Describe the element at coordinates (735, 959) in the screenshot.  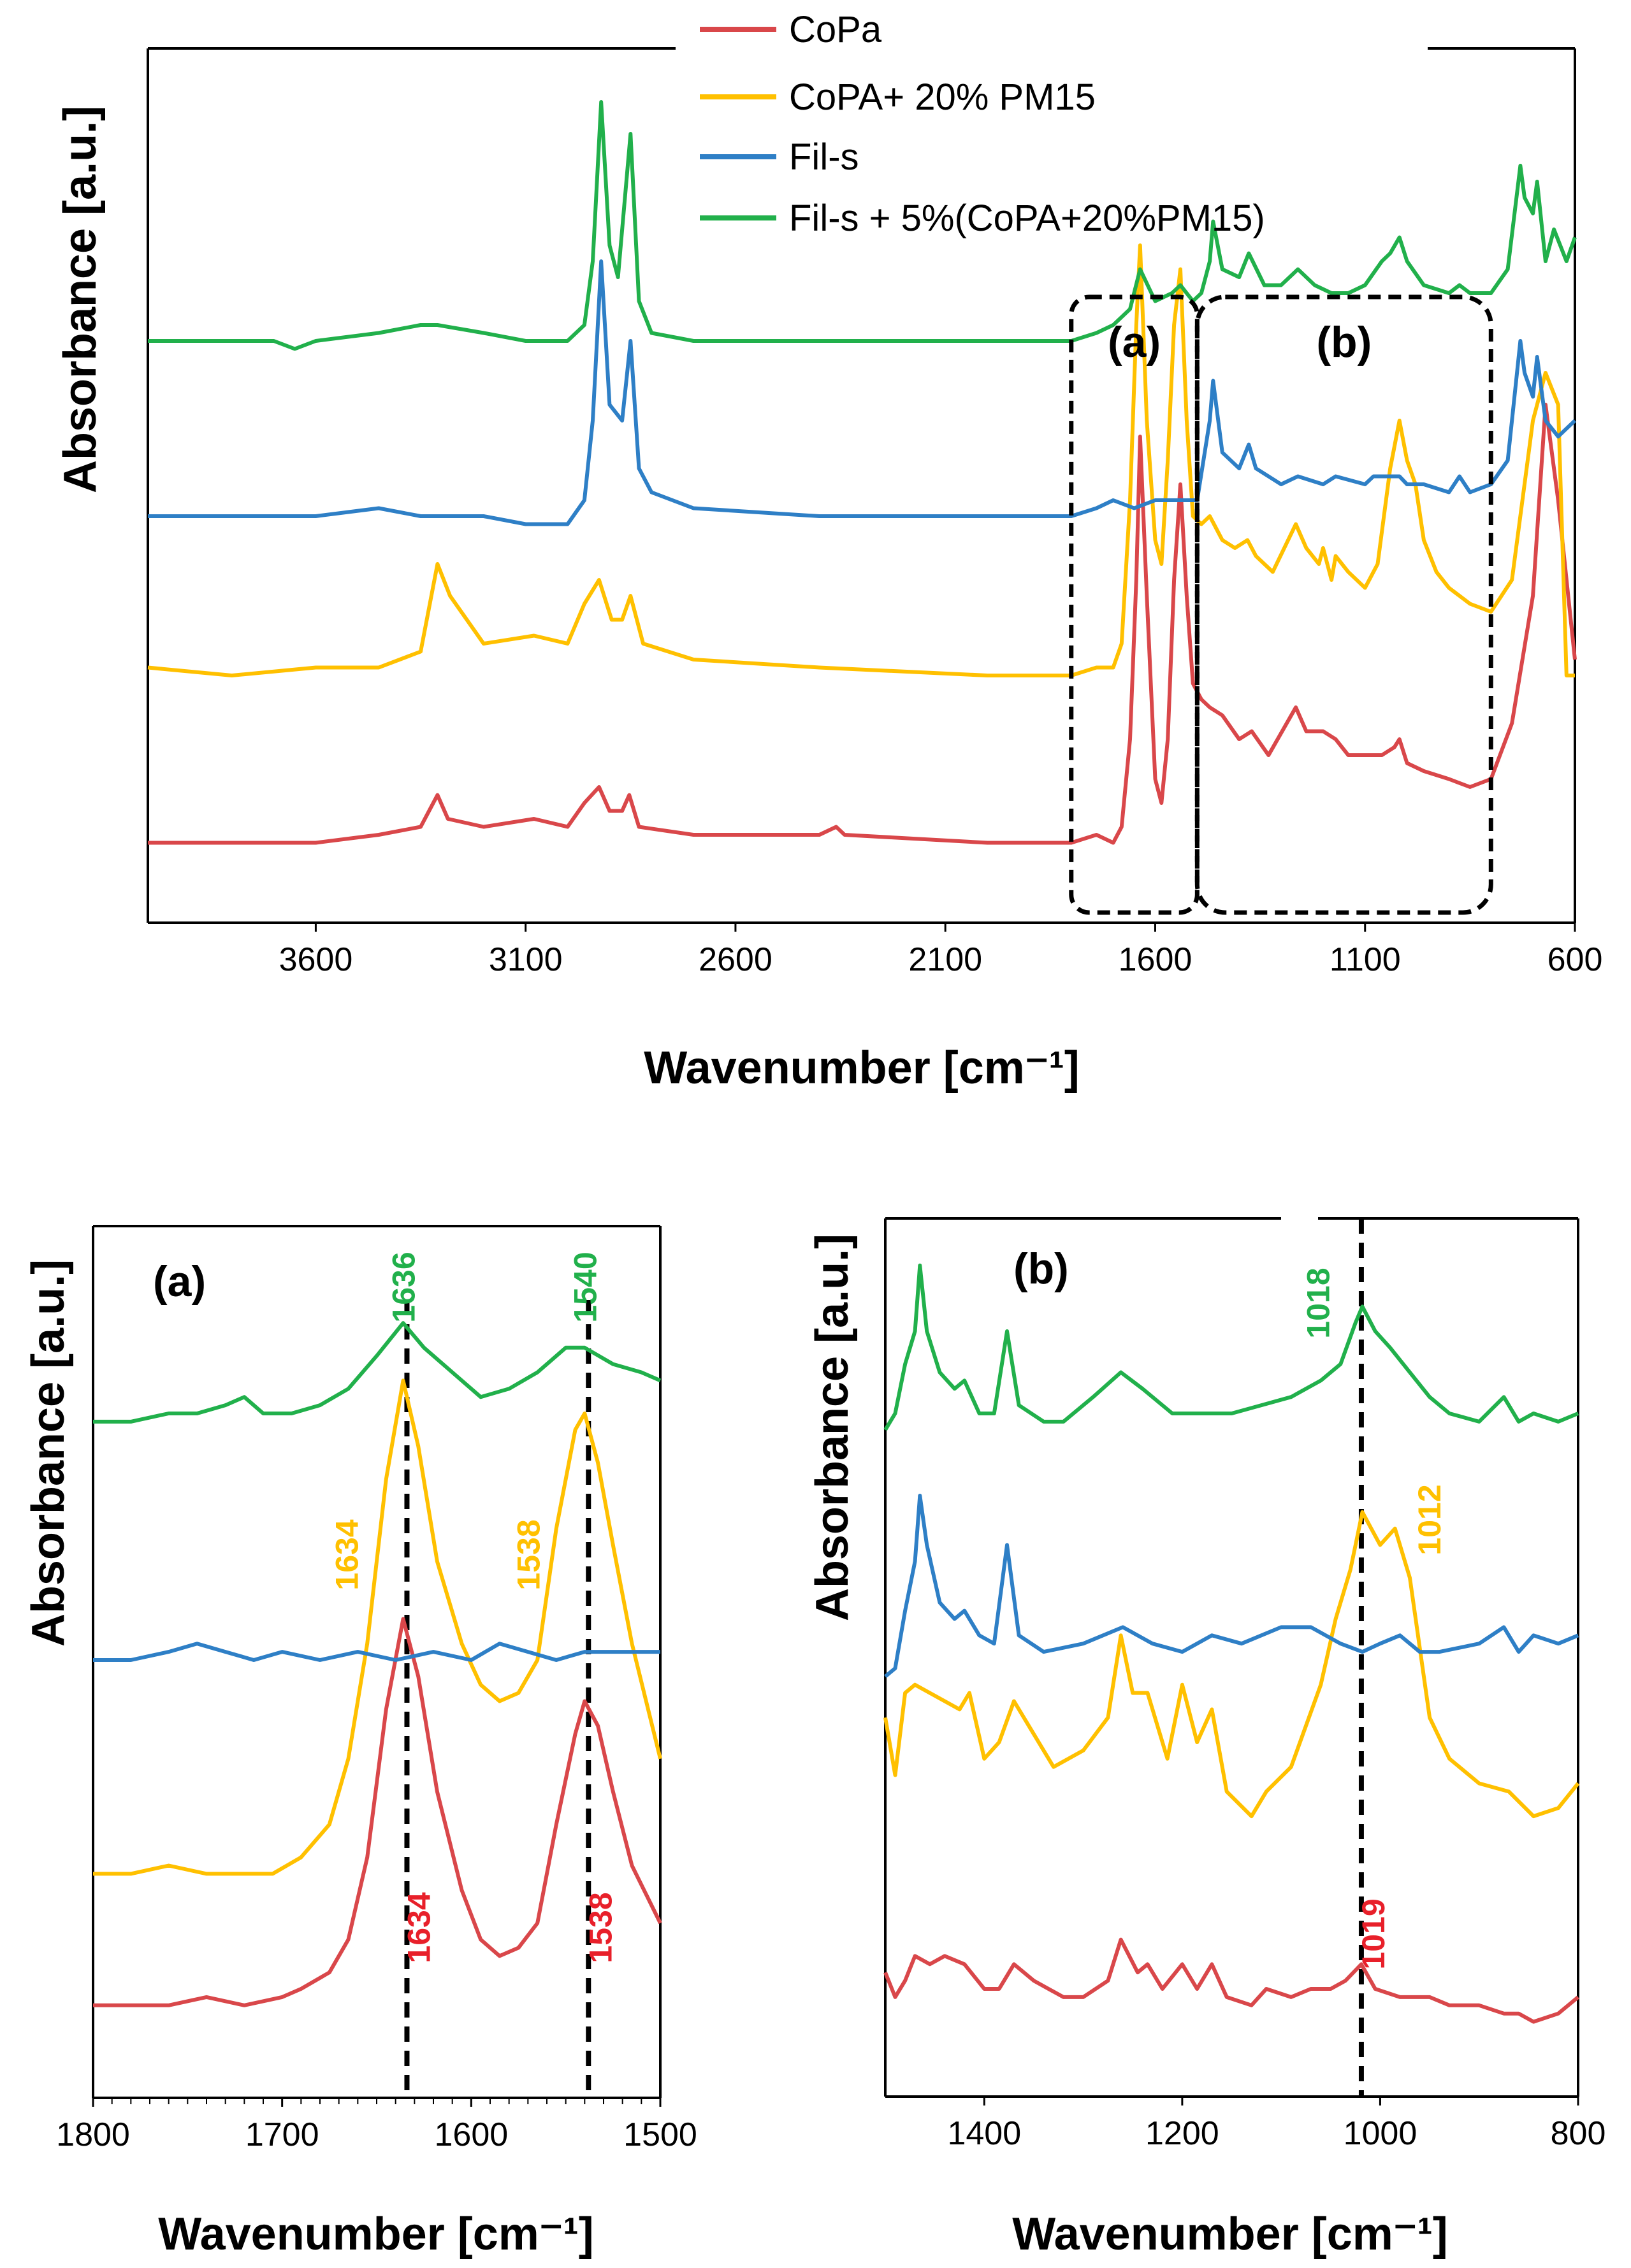
I see `overview-x-tick-label-2600: 2600` at that location.